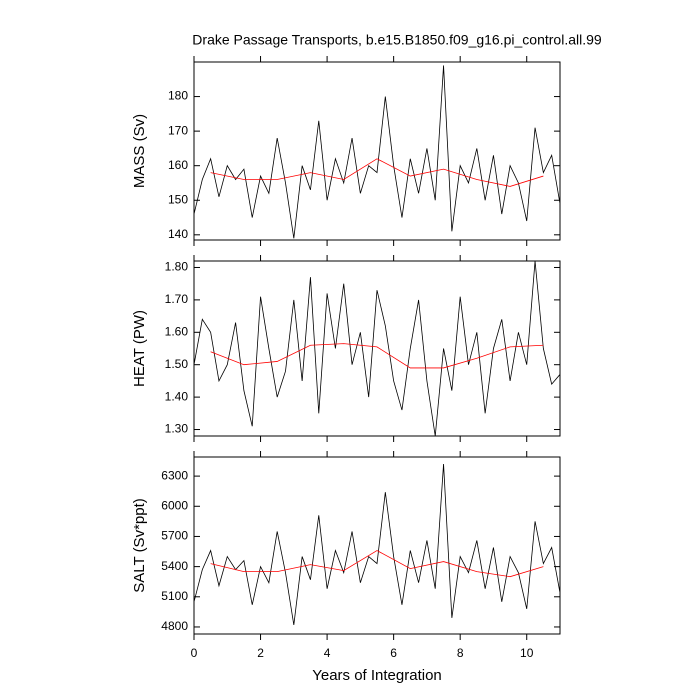 The height and width of the screenshot is (700, 700). What do you see at coordinates (177, 267) in the screenshot?
I see `y-tick-label: 1.80` at bounding box center [177, 267].